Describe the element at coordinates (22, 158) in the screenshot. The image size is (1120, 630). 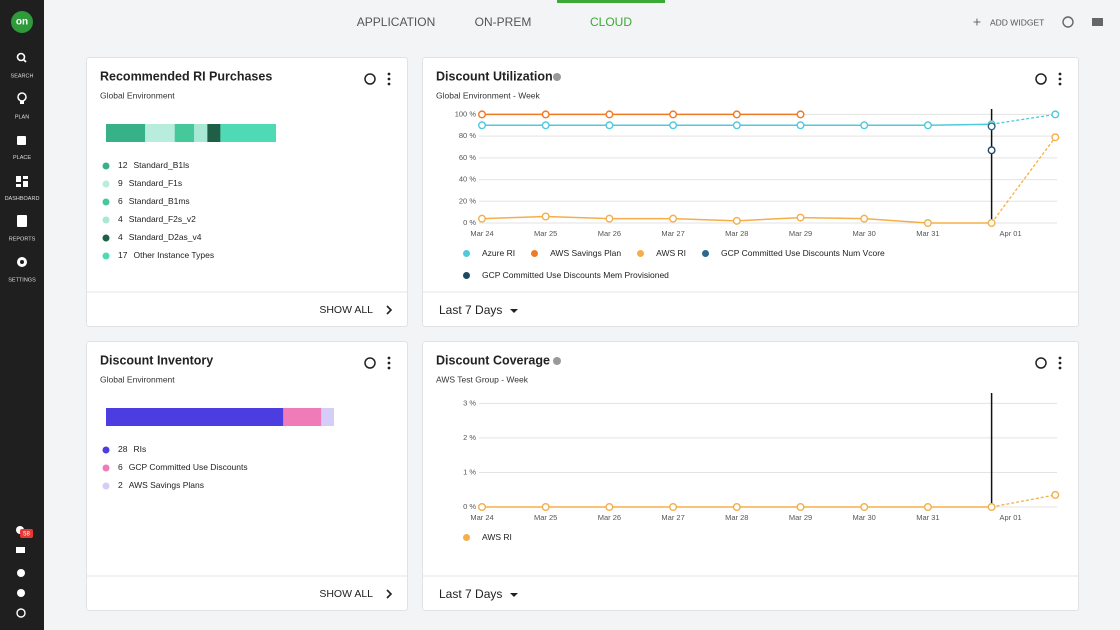
I see `nav-label: PLACE` at that location.